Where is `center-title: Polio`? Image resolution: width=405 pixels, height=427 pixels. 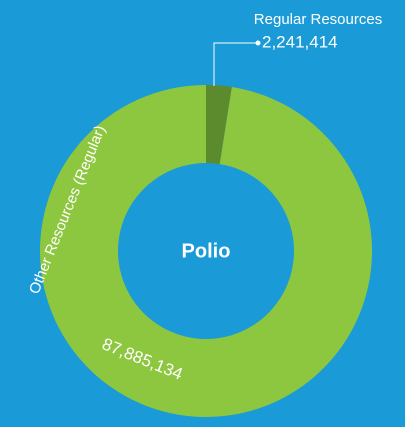
center-title: Polio is located at coordinates (206, 251).